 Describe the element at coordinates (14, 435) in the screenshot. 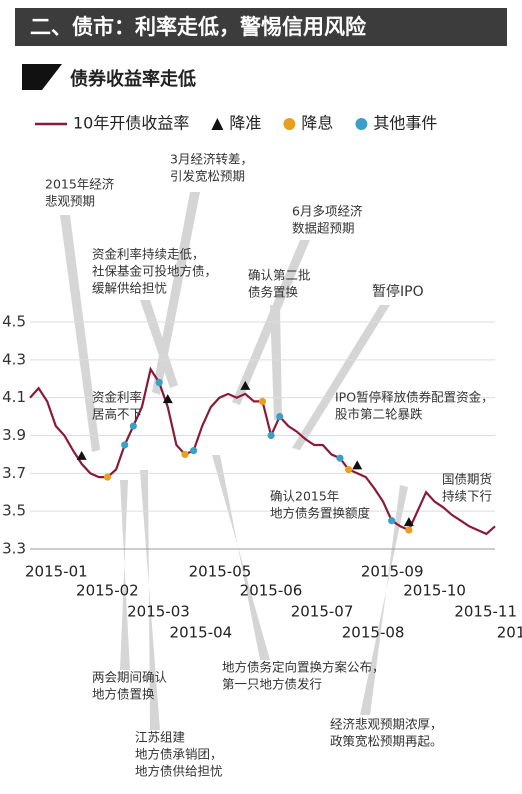

I see `y-tick-label: 3.9` at that location.